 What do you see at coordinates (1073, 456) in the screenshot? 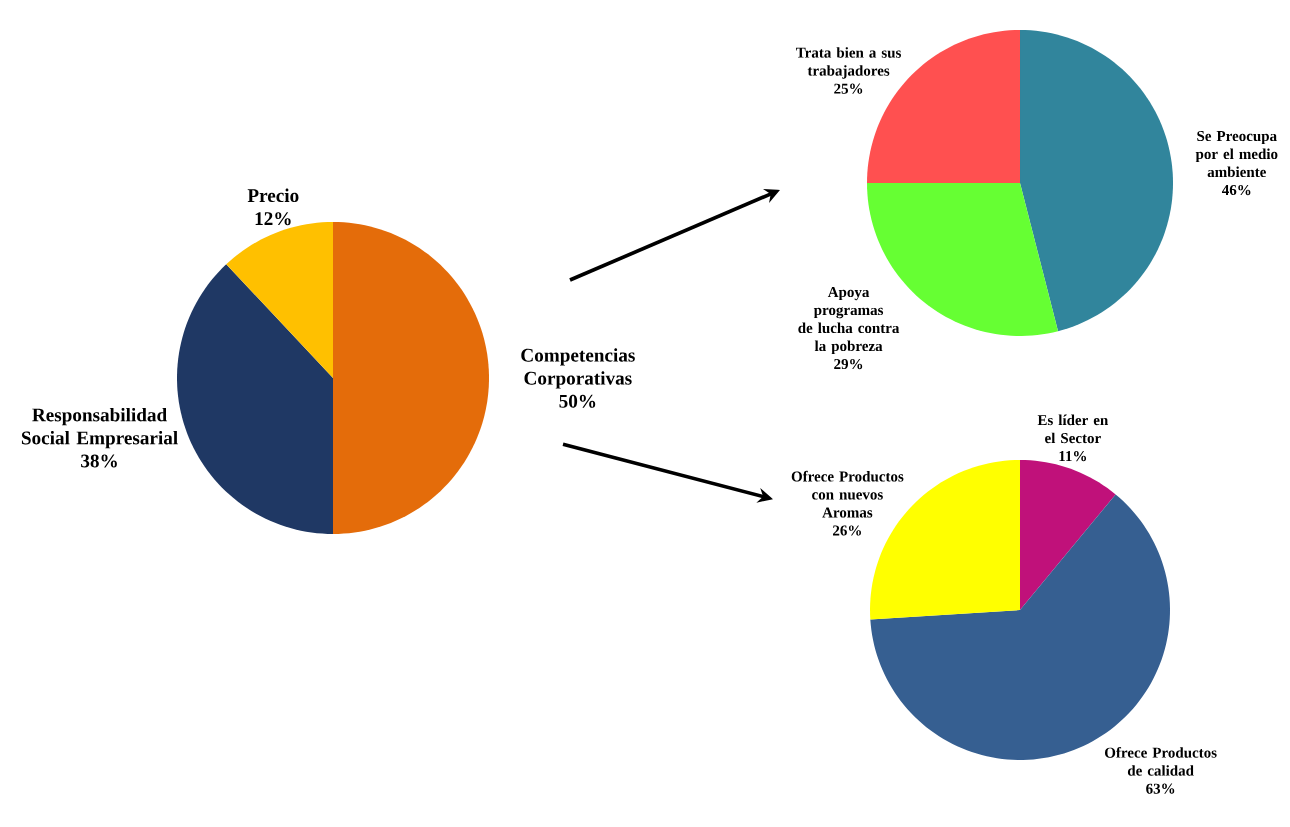
I see `data-label: 11%` at bounding box center [1073, 456].